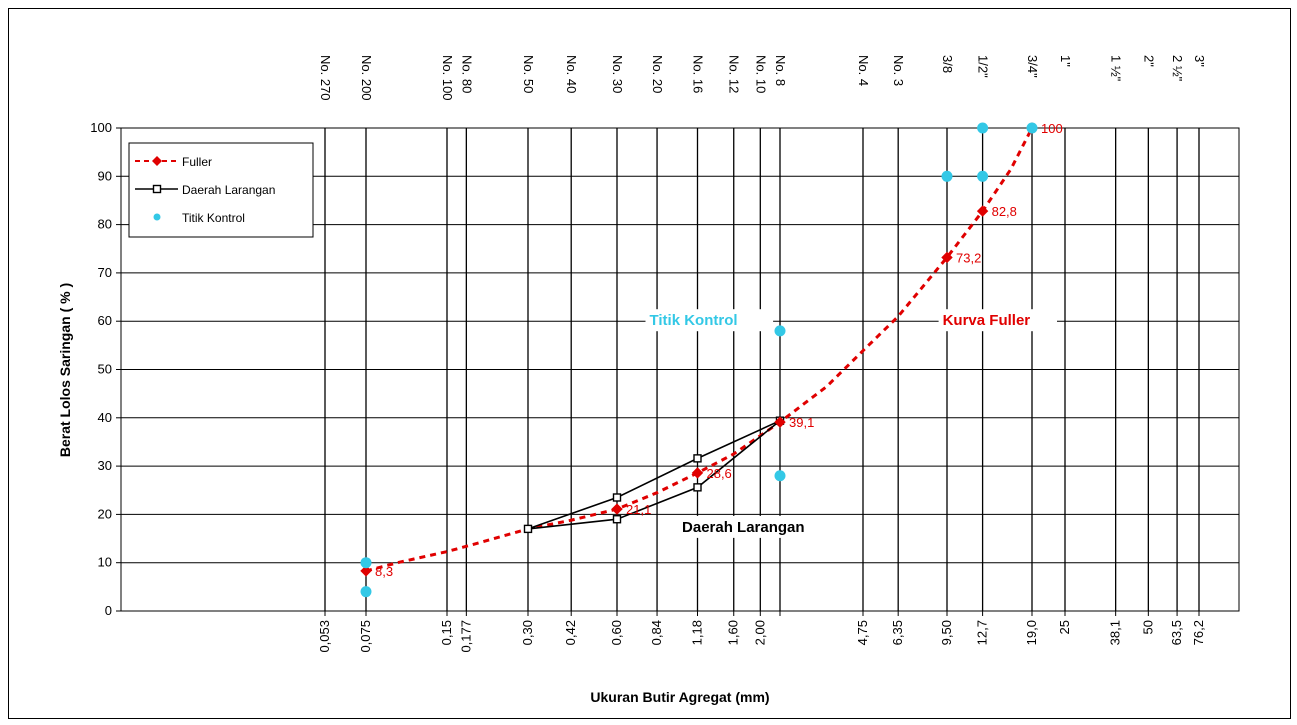 The width and height of the screenshot is (1297, 725). I want to click on y-tick-label: 80, so click(105, 224).